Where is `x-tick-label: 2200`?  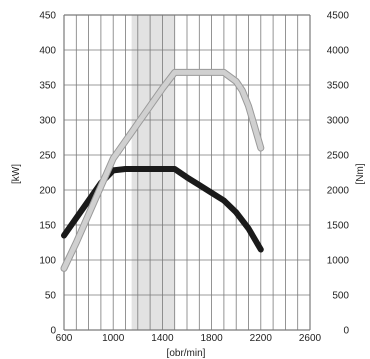 x-tick-label: 2200 is located at coordinates (261, 338).